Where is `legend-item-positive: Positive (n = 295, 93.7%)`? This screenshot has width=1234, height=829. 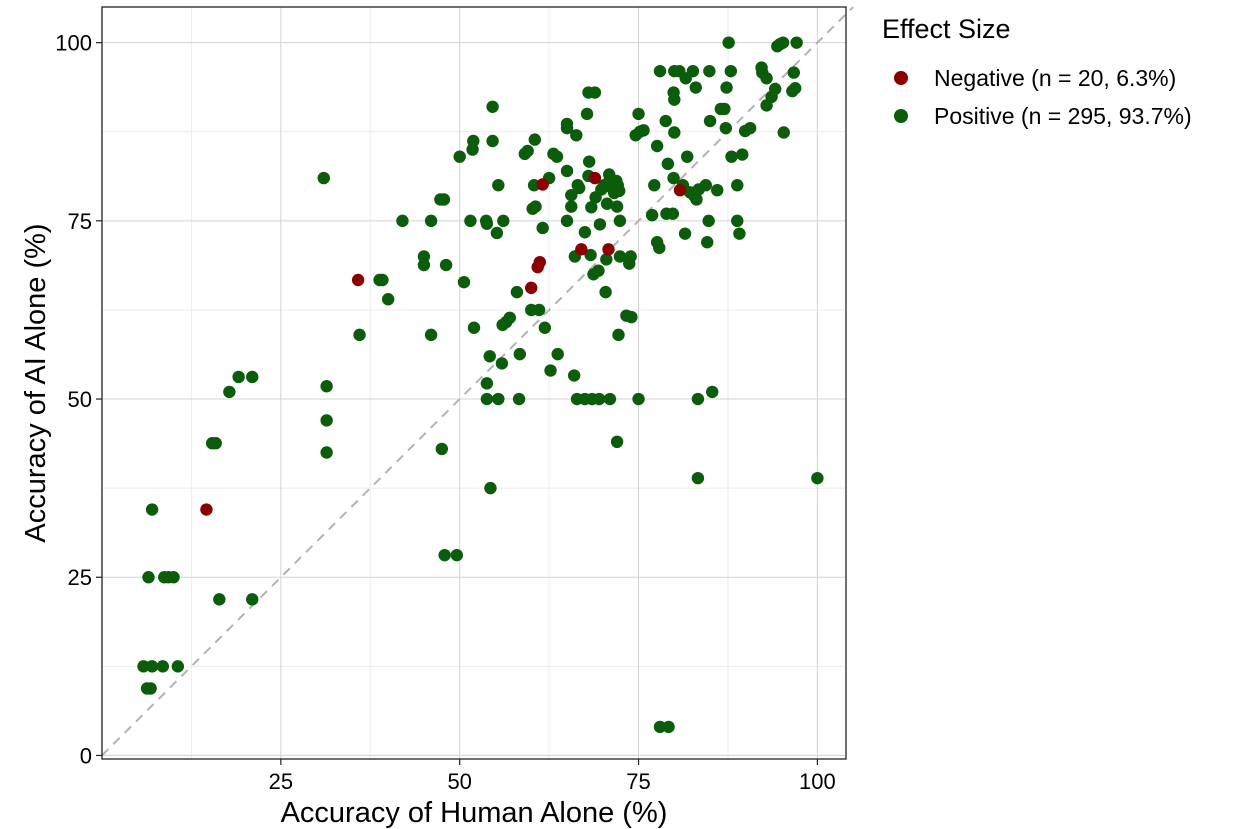 legend-item-positive: Positive (n = 295, 93.7%) is located at coordinates (1054, 116).